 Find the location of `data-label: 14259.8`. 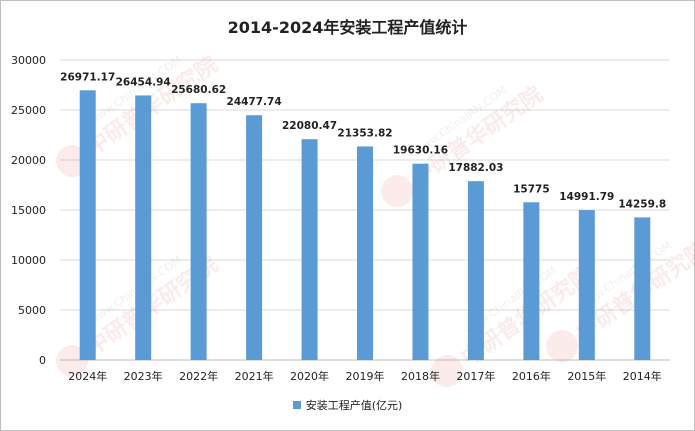

data-label: 14259.8 is located at coordinates (642, 204).